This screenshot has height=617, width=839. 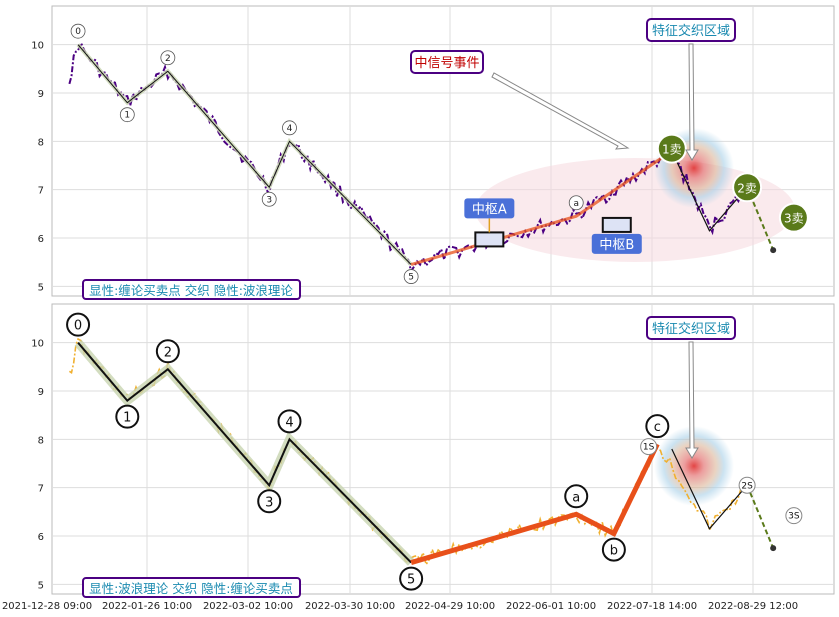 I want to click on bottom-footer-label: 显性:波浪理论 交织 隐性:缠论买卖点, so click(x=191, y=588).